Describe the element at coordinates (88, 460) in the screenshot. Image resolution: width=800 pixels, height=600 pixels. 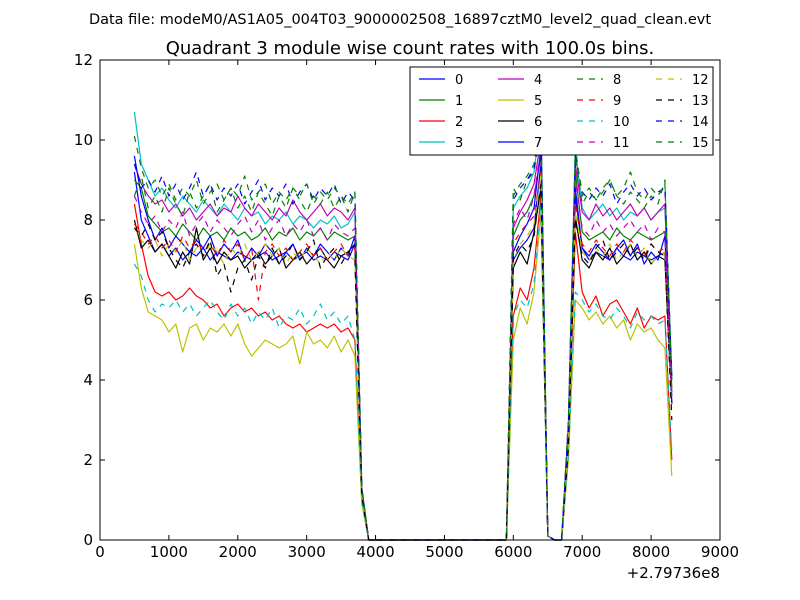
I see `y-tick-label: 2` at that location.